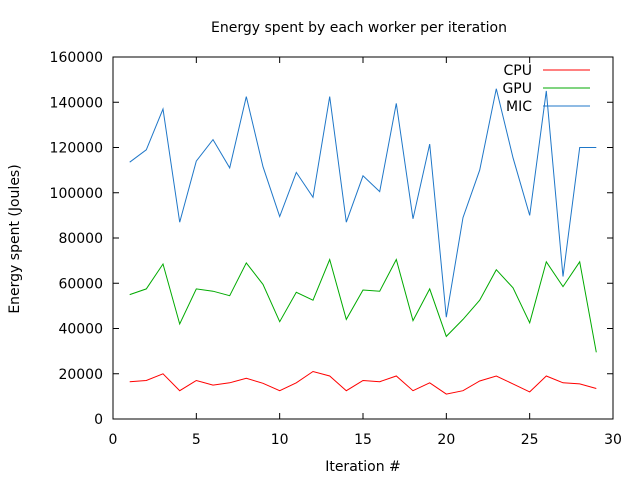 The height and width of the screenshot is (480, 640). I want to click on x-axis-label: Iteration #, so click(363, 467).